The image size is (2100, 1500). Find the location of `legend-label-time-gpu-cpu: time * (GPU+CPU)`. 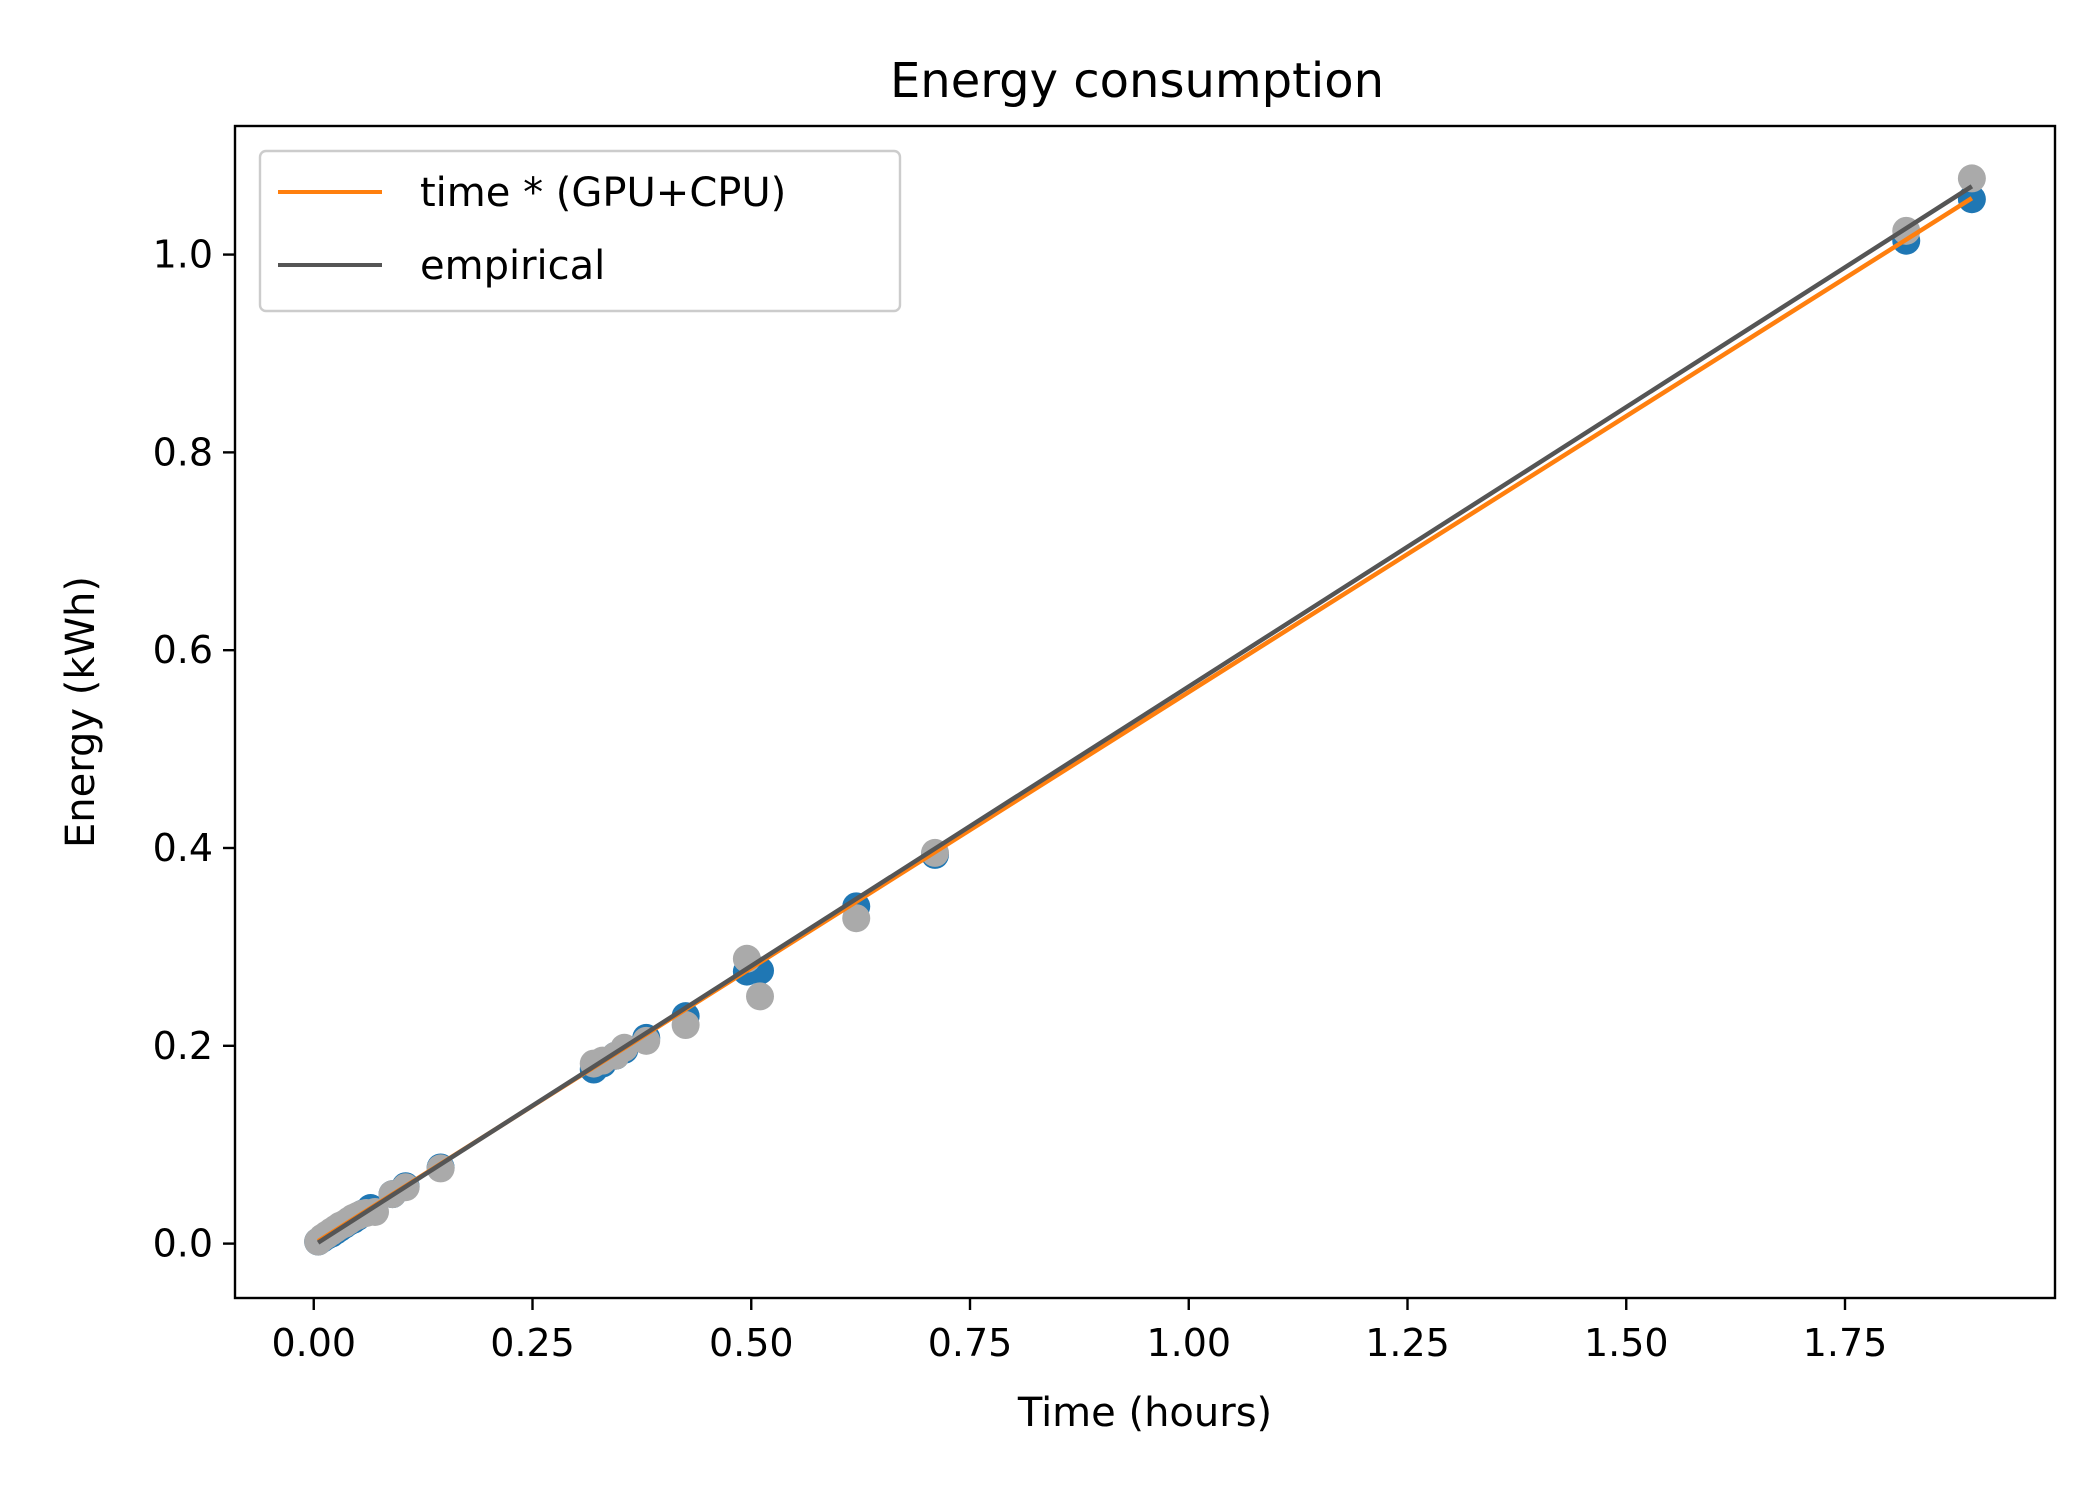

legend-label-time-gpu-cpu: time * (GPU+CPU) is located at coordinates (603, 193).